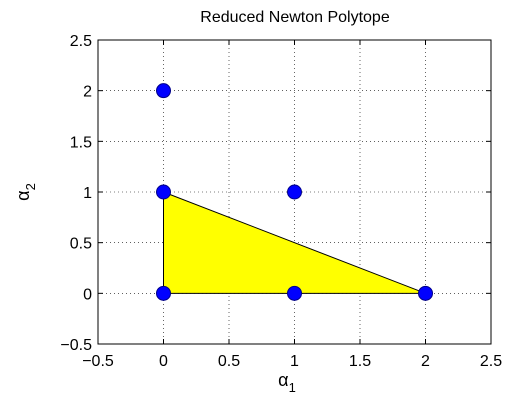 The image size is (514, 400). Describe the element at coordinates (87, 92) in the screenshot. I see `y-tick-label: 2` at that location.